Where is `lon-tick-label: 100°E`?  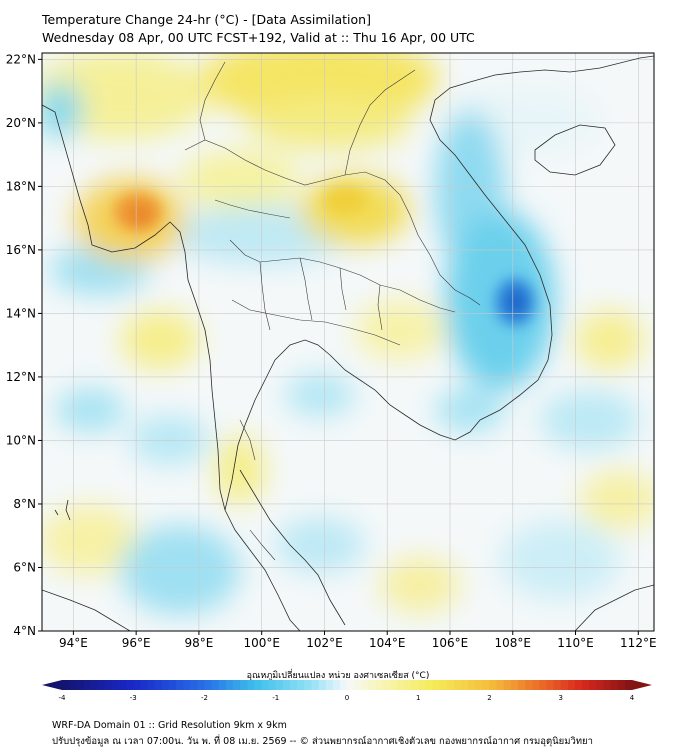
lon-tick-label: 100°E is located at coordinates (261, 643).